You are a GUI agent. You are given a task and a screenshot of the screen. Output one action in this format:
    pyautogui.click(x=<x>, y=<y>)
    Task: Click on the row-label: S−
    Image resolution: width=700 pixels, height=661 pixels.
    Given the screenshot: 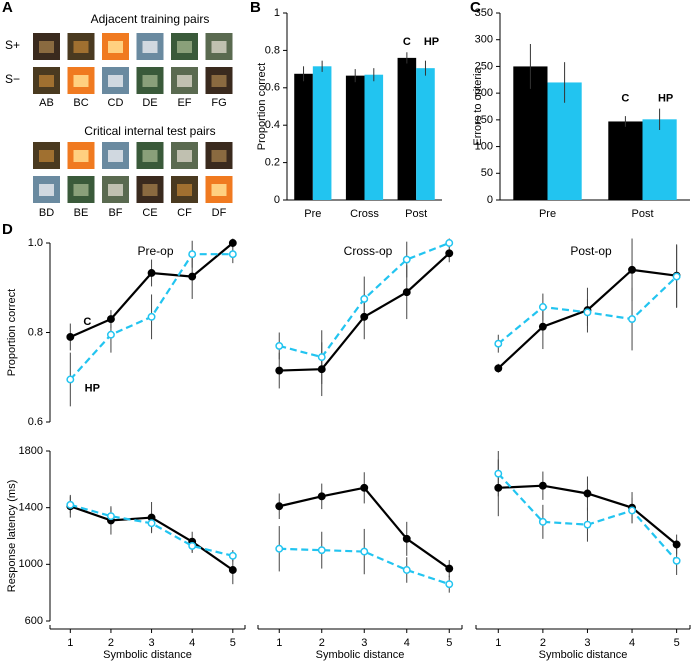 What is the action you would take?
    pyautogui.click(x=12, y=79)
    